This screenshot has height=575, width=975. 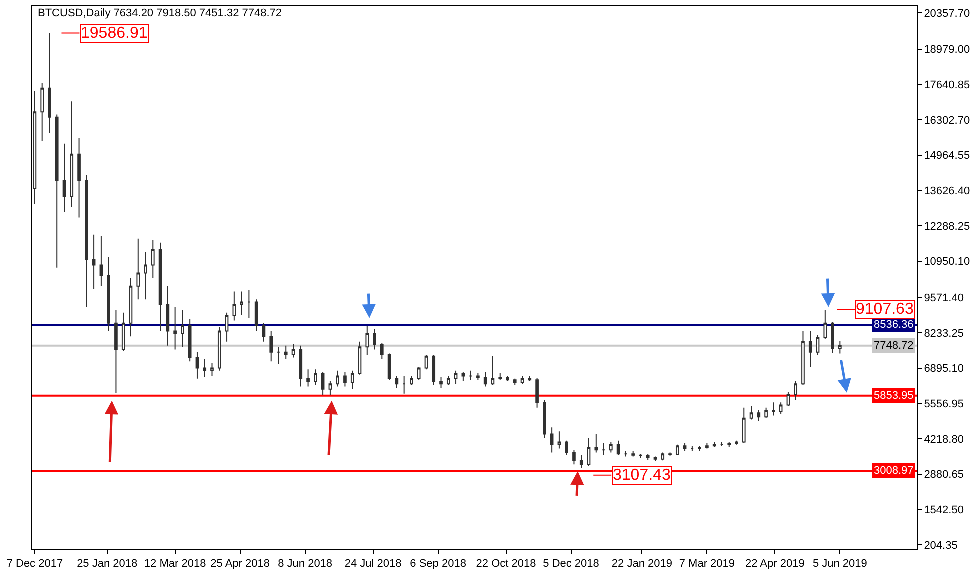 What do you see at coordinates (840, 564) in the screenshot?
I see `x-tick-label: 5 Jun 2019` at bounding box center [840, 564].